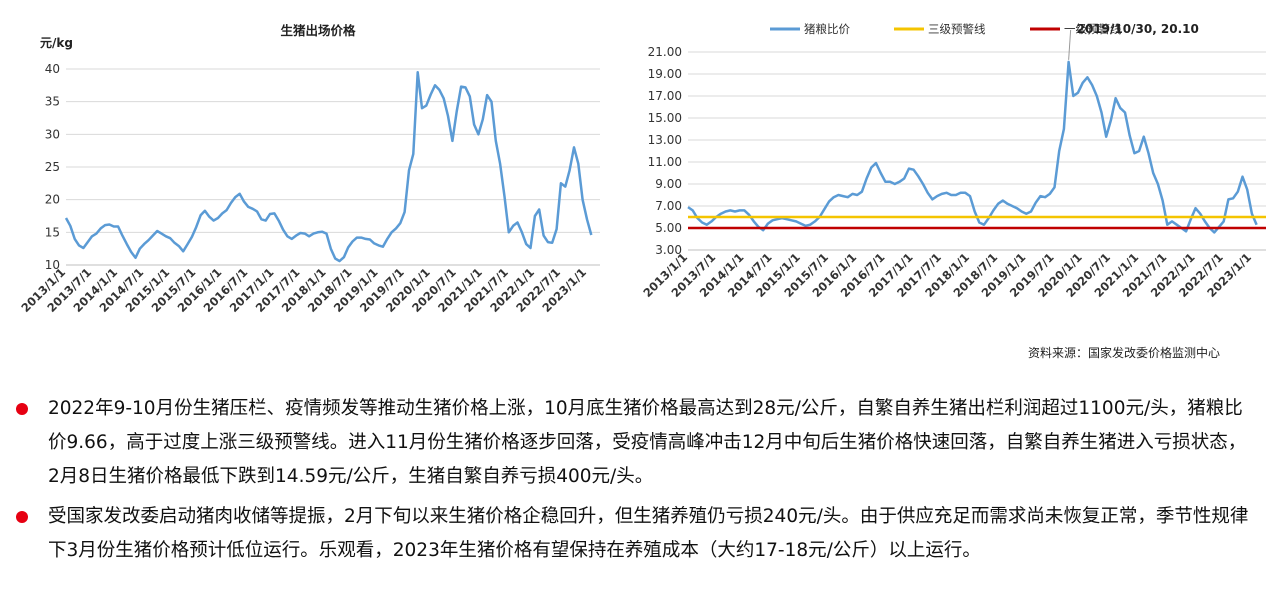 The height and width of the screenshot is (594, 1267). I want to click on legend-label: 三级预警线, so click(957, 29).